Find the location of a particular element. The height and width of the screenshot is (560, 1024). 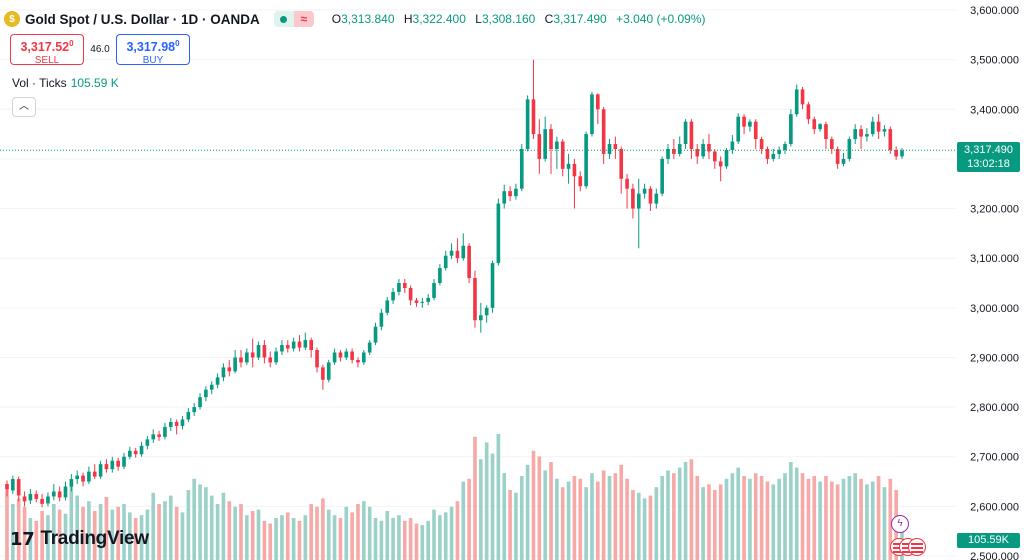

sell-button: 3,317.520 SELL is located at coordinates (47, 50).